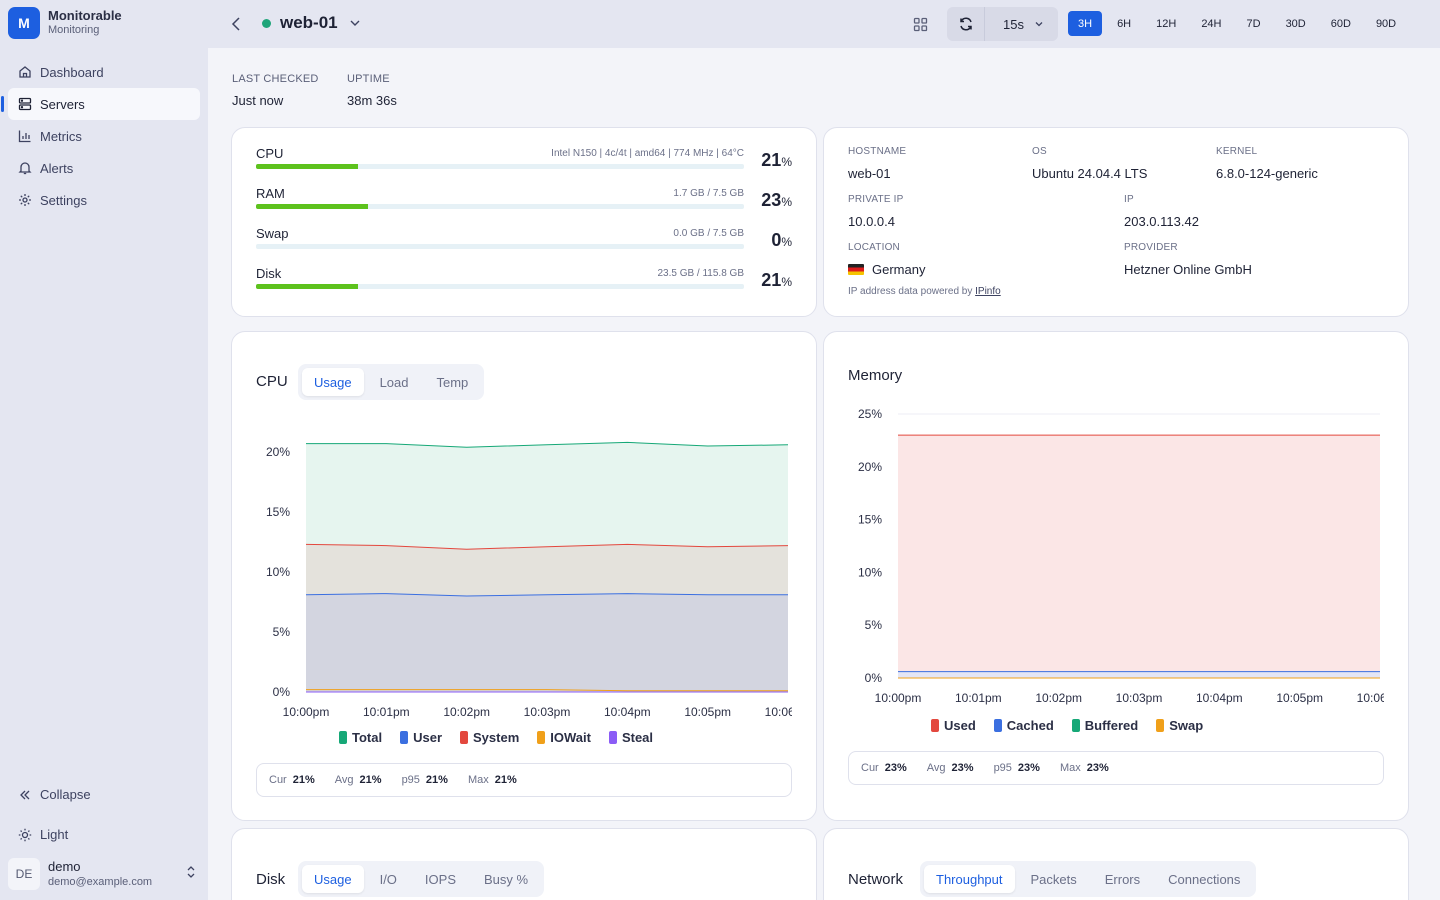 Image resolution: width=1440 pixels, height=900 pixels. I want to click on gear-icon, so click(24, 200).